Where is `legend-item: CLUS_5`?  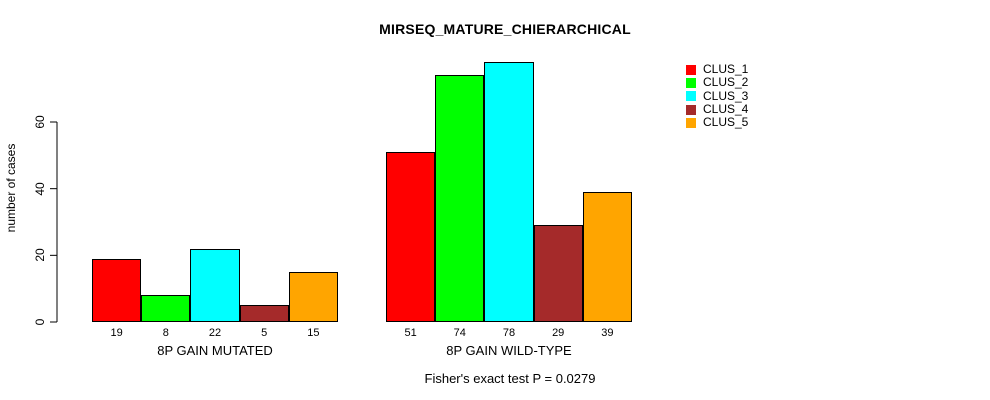
legend-item: CLUS_5 is located at coordinates (717, 122).